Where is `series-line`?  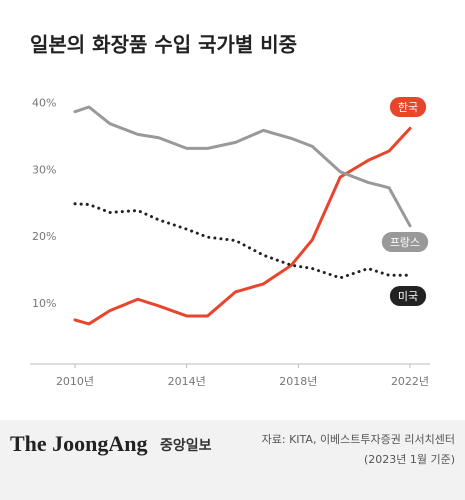 series-line is located at coordinates (242, 241).